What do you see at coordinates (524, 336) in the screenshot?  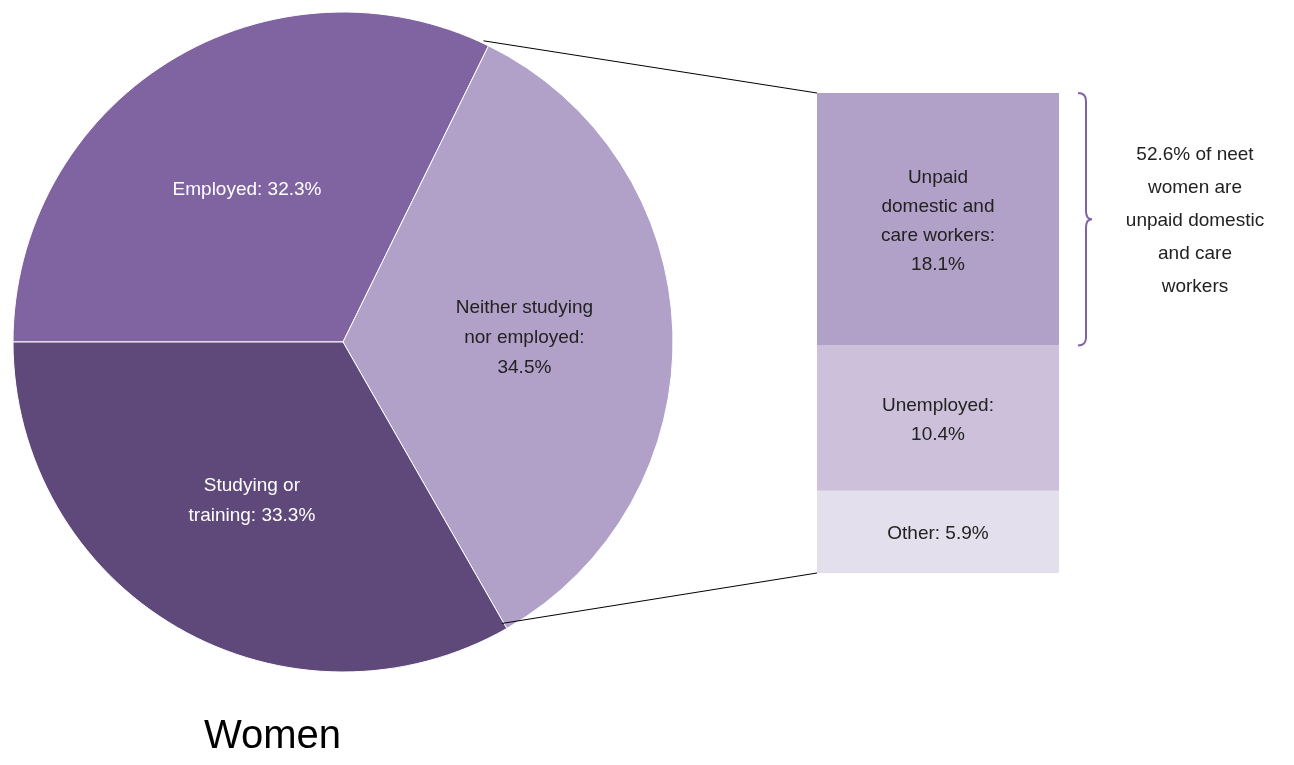 I see `slice-label: Neither studying nor employed: 34.5%` at bounding box center [524, 336].